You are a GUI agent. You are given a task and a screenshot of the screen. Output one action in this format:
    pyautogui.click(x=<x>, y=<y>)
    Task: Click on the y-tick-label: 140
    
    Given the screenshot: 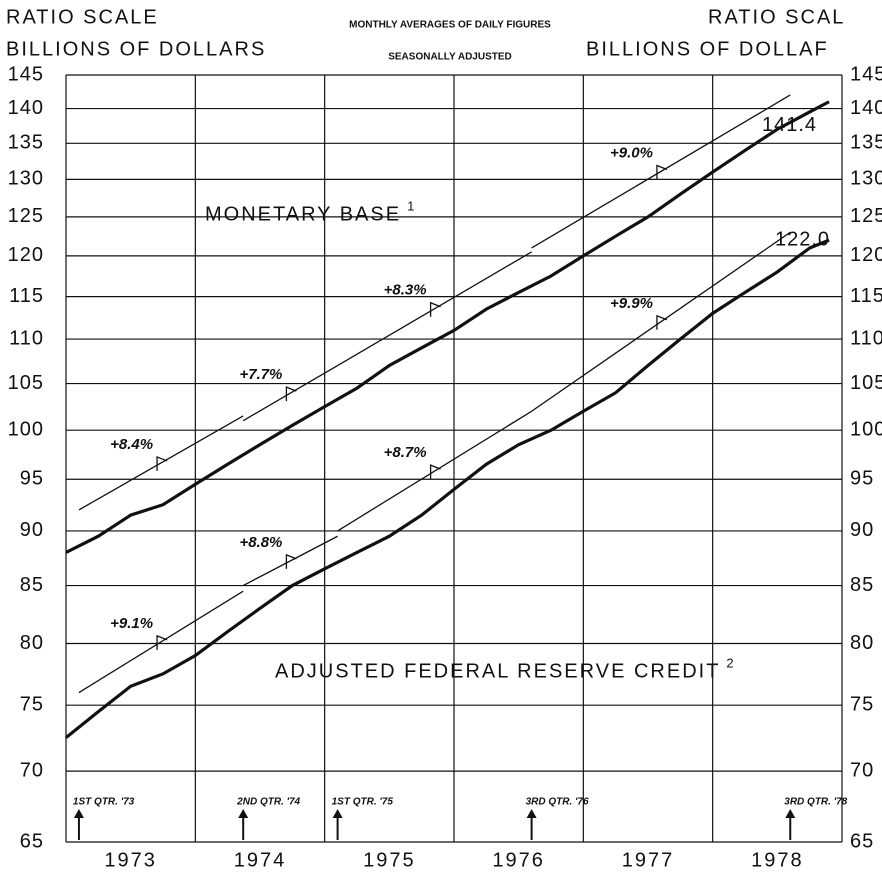 What is the action you would take?
    pyautogui.click(x=26, y=108)
    